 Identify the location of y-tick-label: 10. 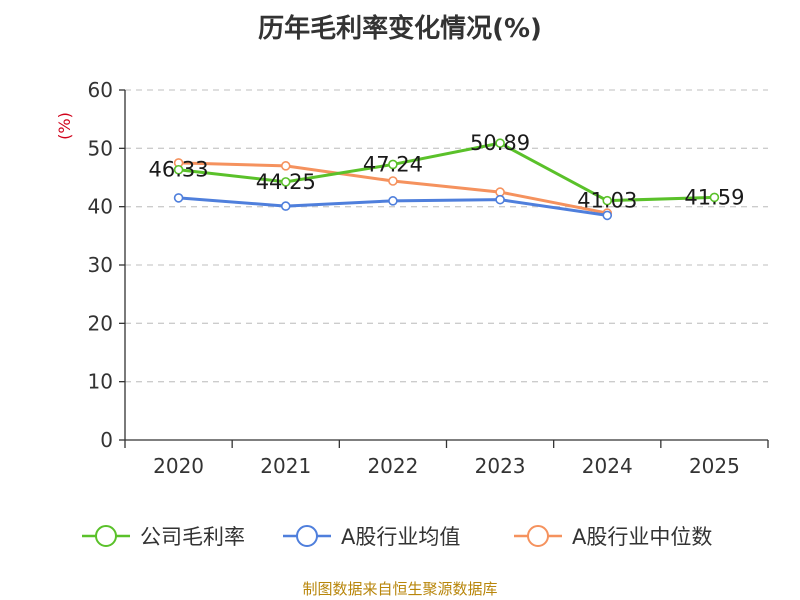
(100, 382).